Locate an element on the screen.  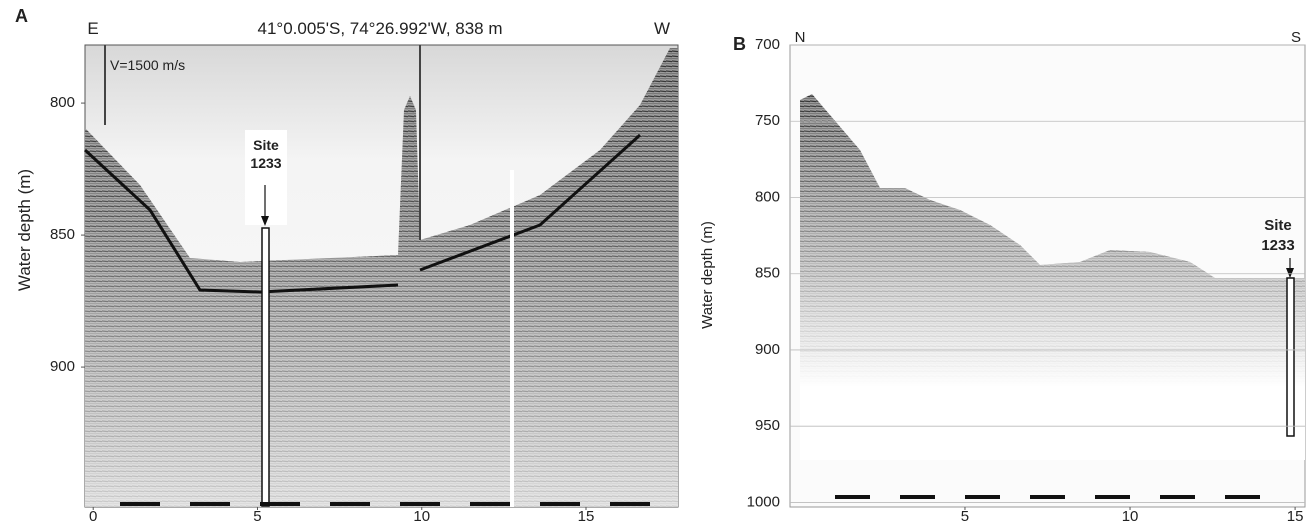
reflector is located at coordinates (362, 213).